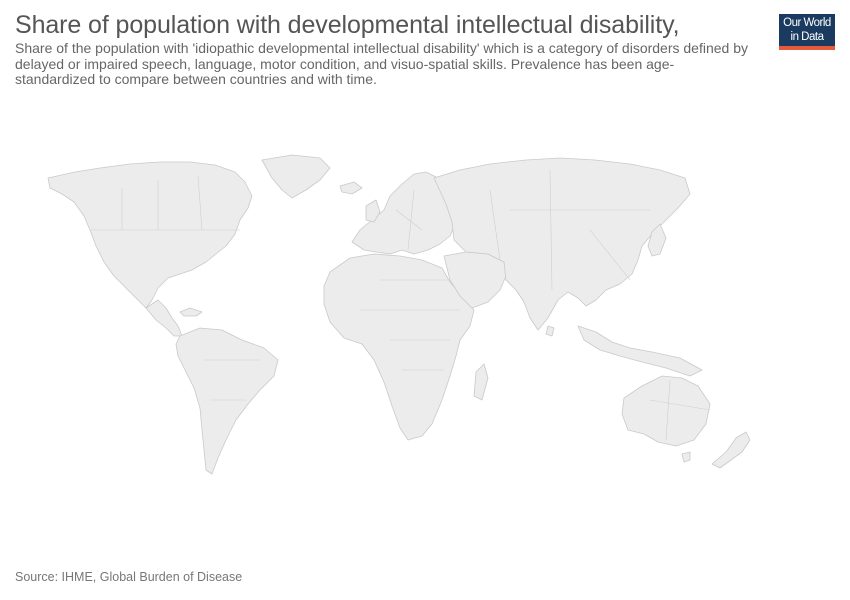 The height and width of the screenshot is (600, 850). What do you see at coordinates (150, 235) in the screenshot?
I see `region-north-america` at bounding box center [150, 235].